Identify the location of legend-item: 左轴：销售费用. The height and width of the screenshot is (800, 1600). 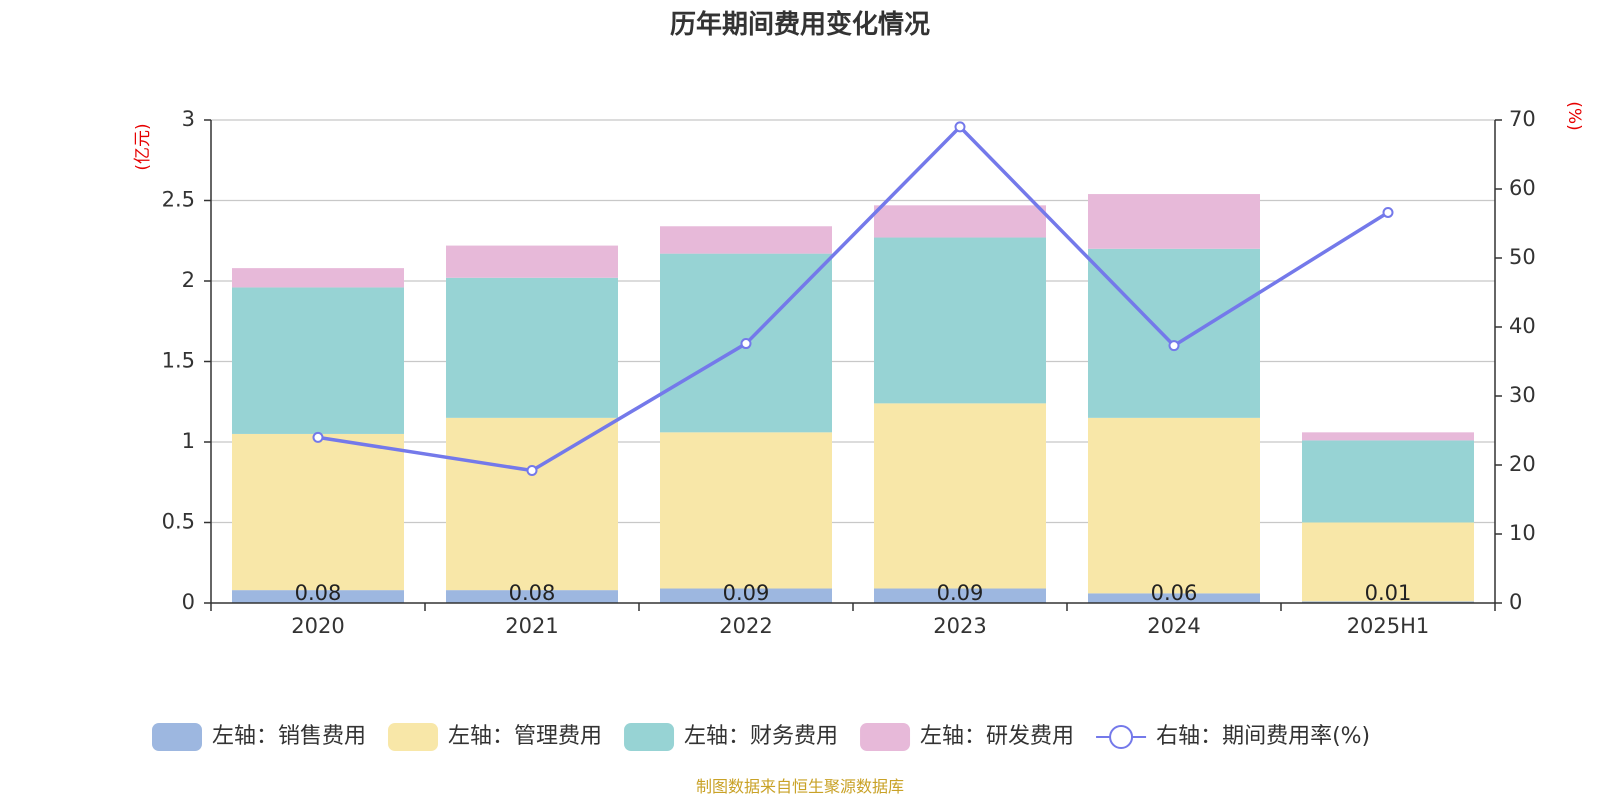
(259, 737).